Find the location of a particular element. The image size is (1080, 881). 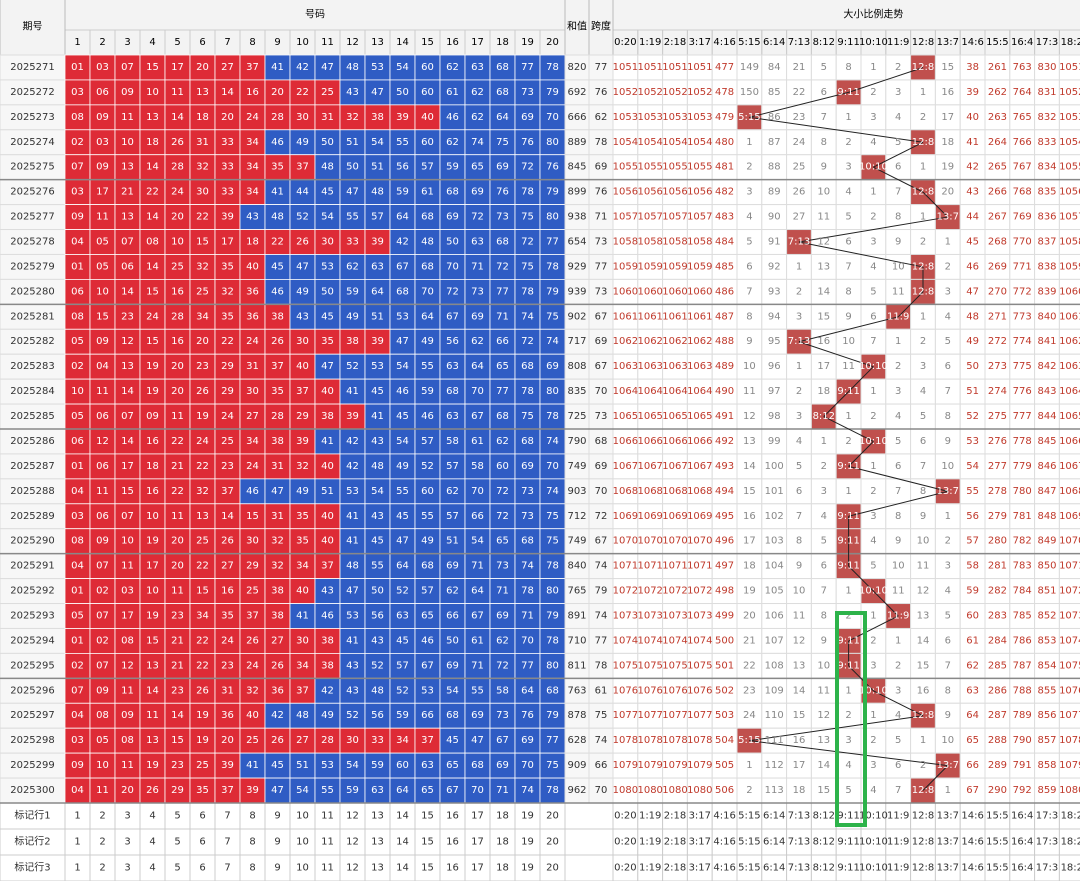

drawn-number: 75 is located at coordinates (527, 416).